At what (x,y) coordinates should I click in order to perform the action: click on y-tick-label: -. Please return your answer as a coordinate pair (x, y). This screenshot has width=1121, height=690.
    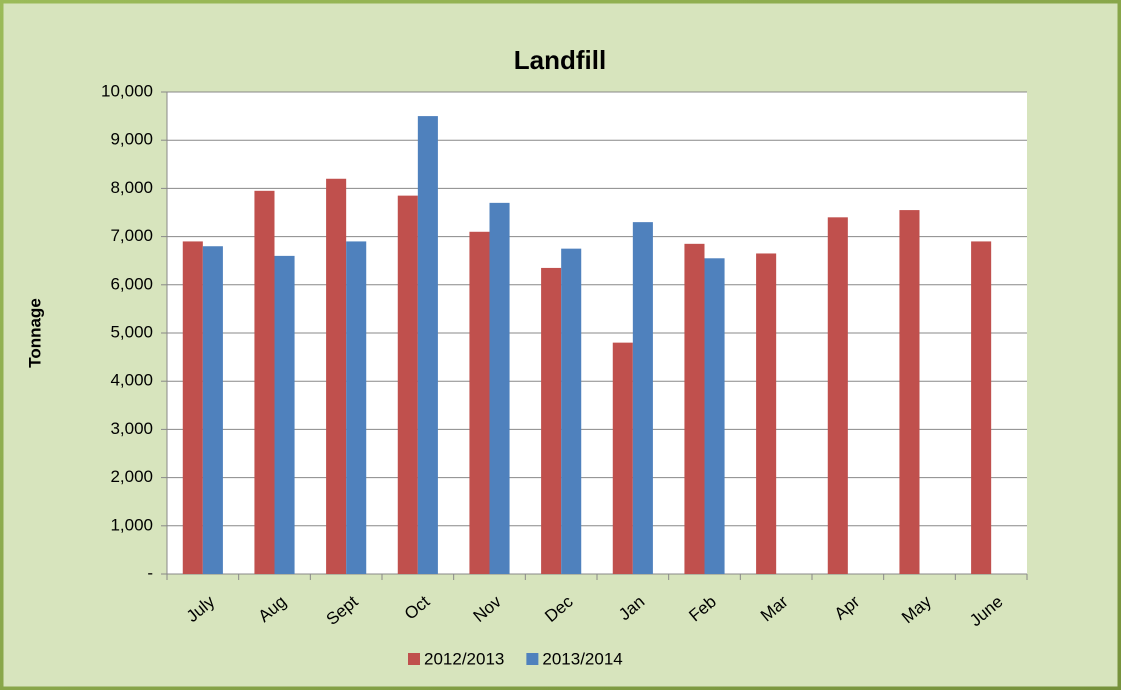
    Looking at the image, I should click on (150, 572).